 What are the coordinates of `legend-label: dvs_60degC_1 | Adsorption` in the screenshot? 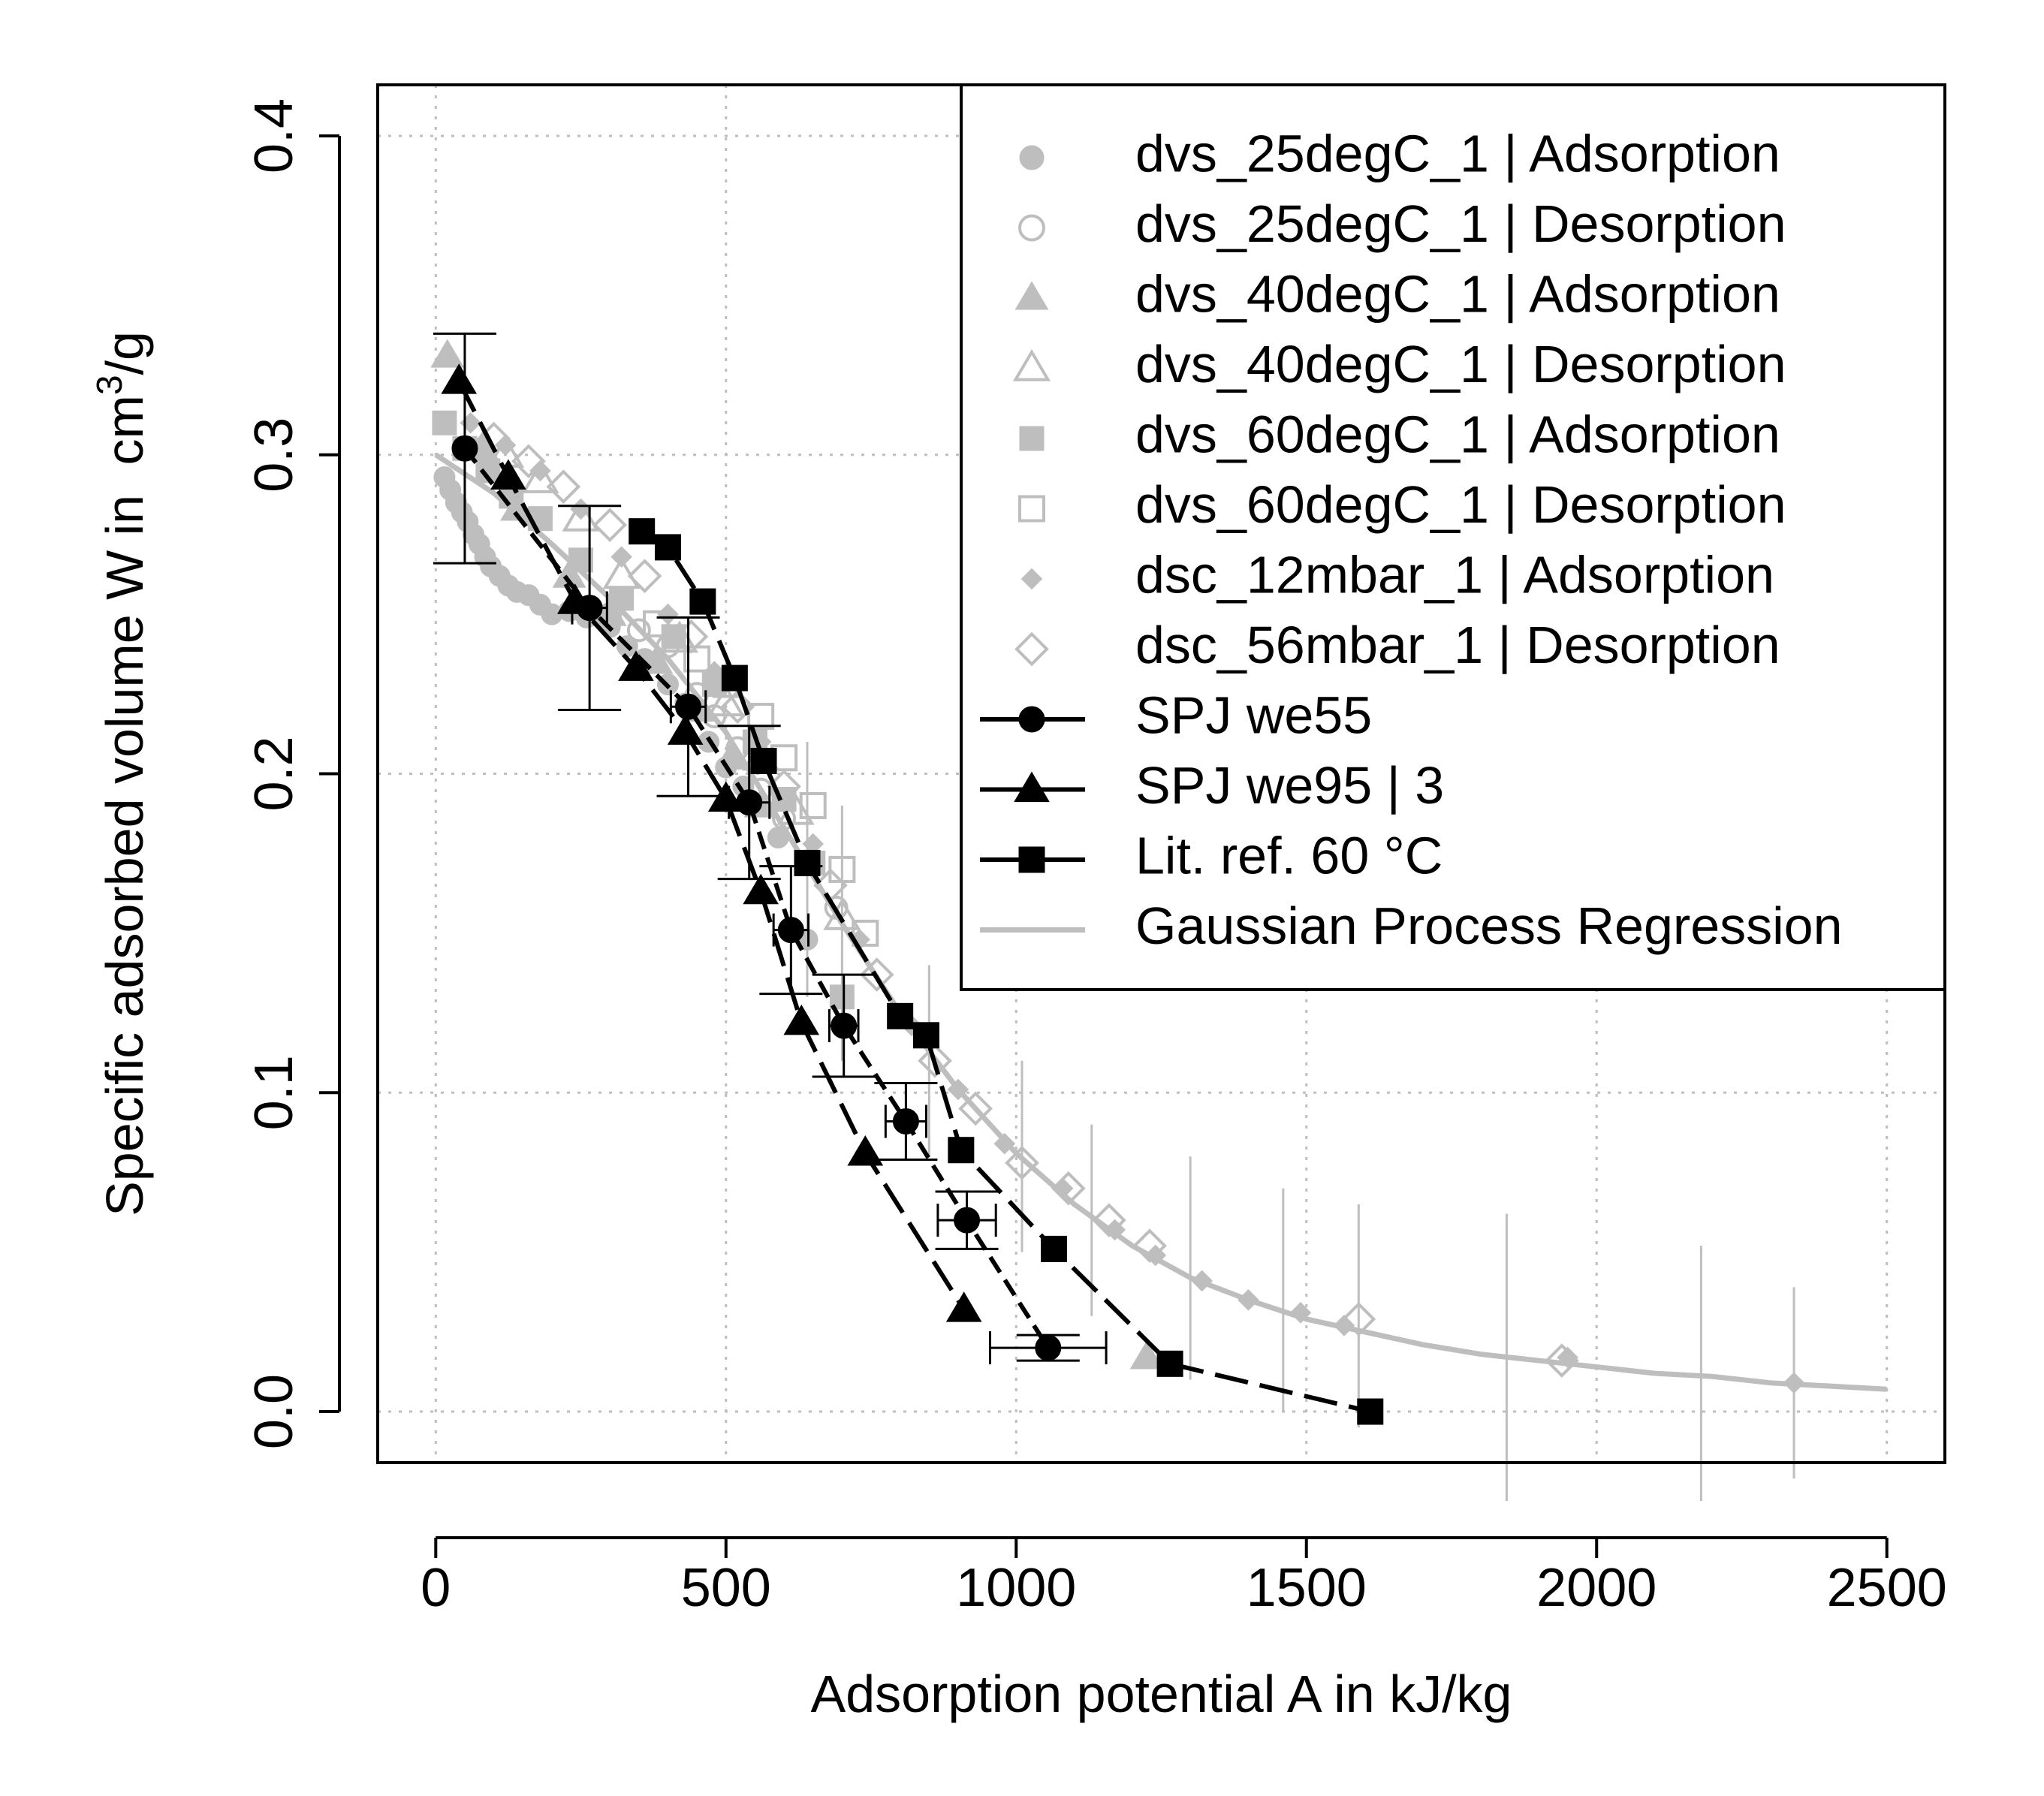 It's located at (1457, 434).